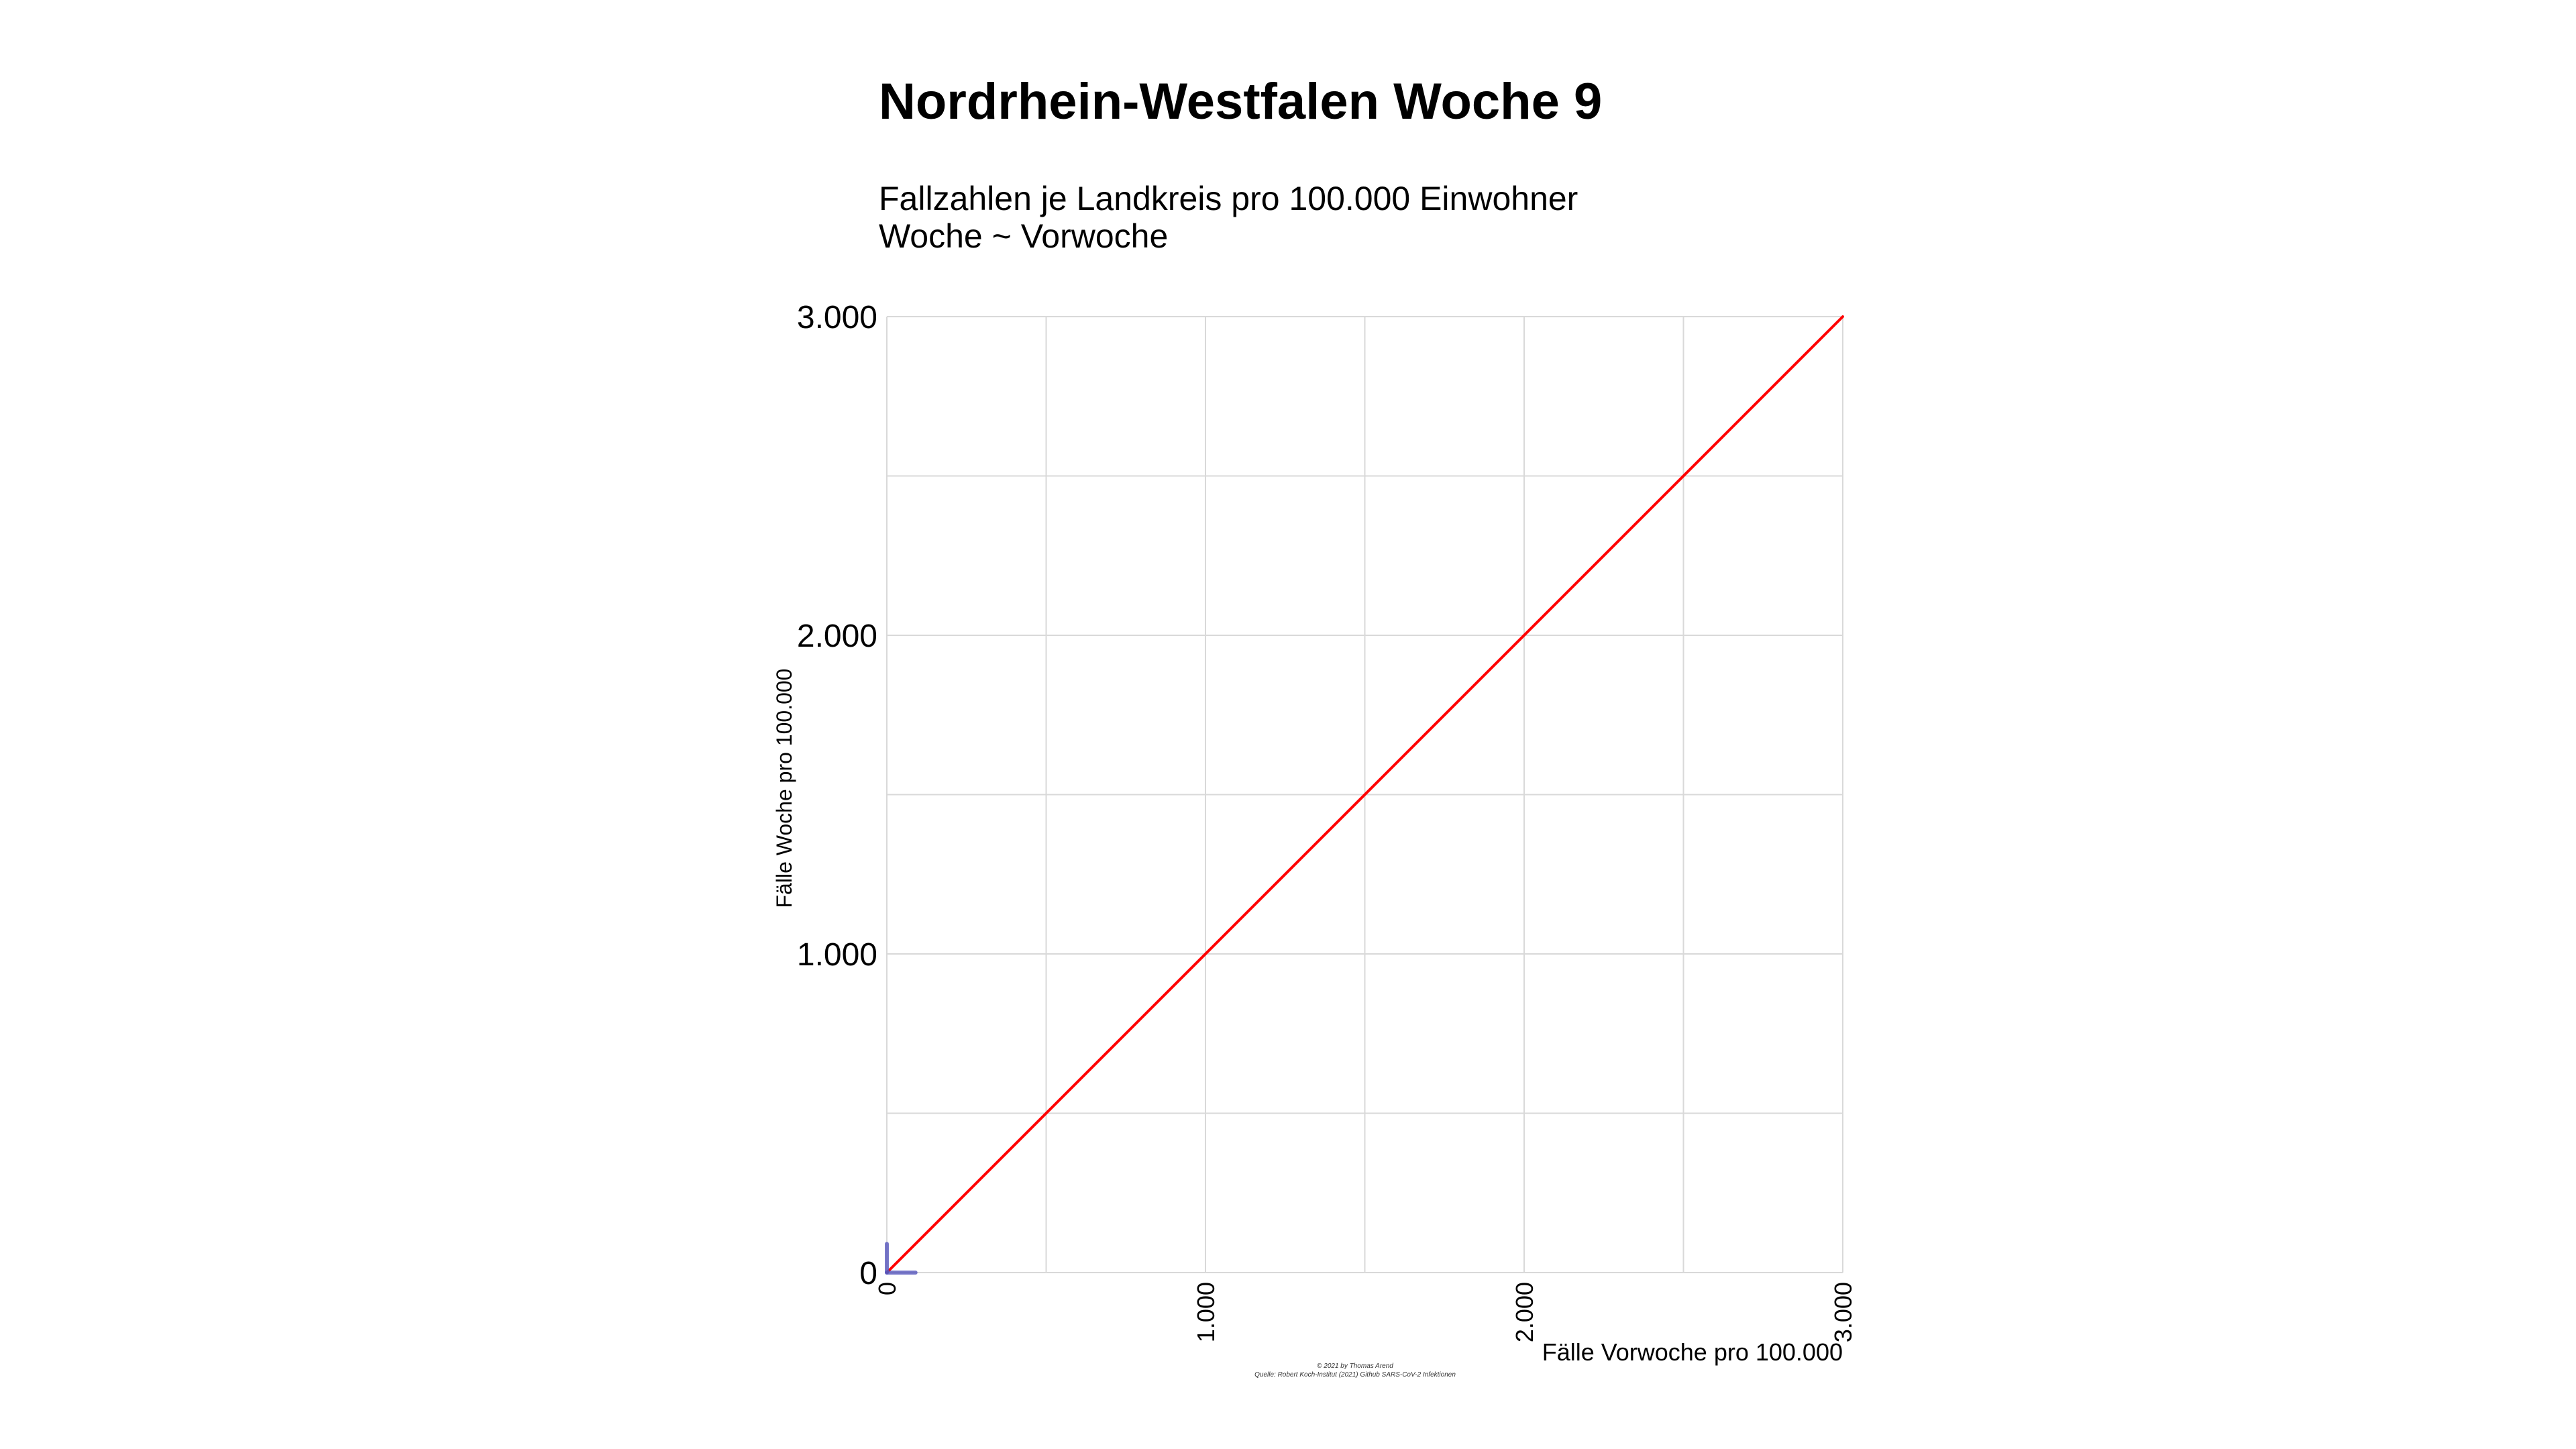  What do you see at coordinates (1024, 236) in the screenshot?
I see `subtitle-line-2: Woche ~ Vorwoche` at bounding box center [1024, 236].